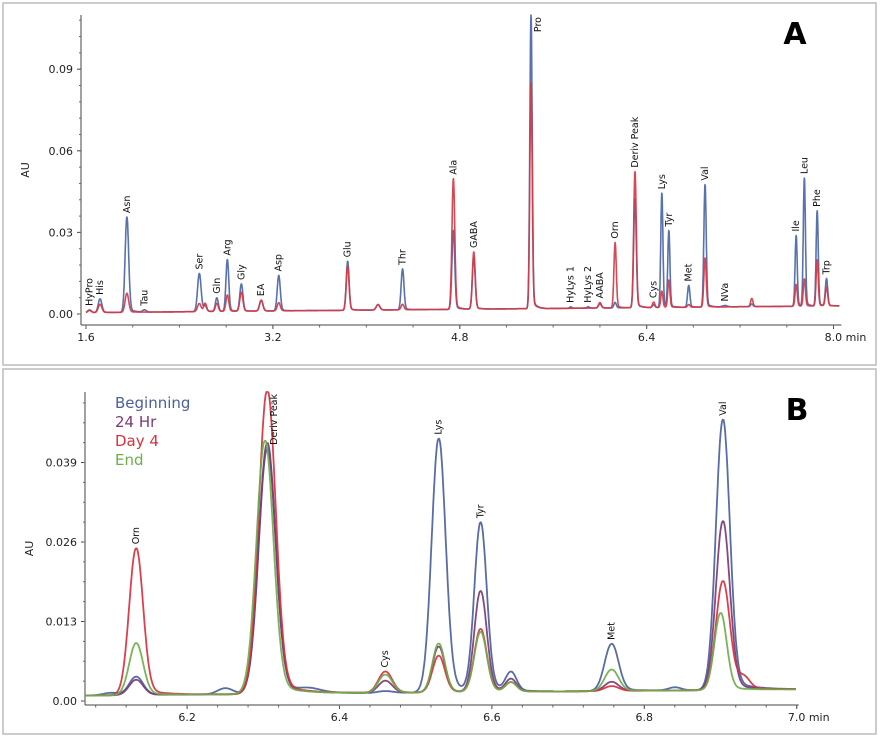 Image resolution: width=880 pixels, height=737 pixels. What do you see at coordinates (227, 247) in the screenshot?
I see `peak-label: Arg` at bounding box center [227, 247].